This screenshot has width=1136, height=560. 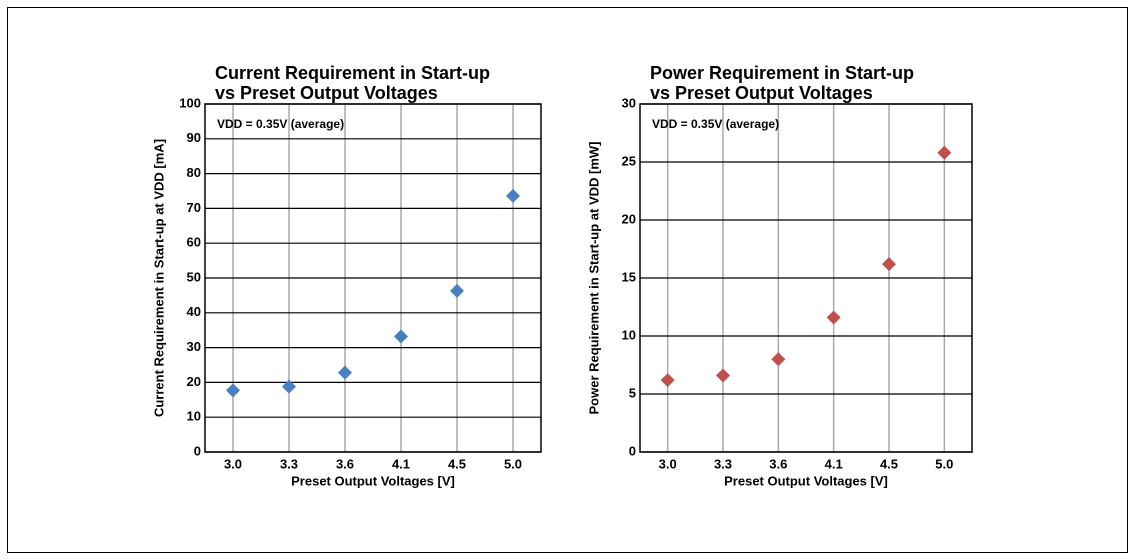 What do you see at coordinates (190, 102) in the screenshot?
I see `y-tick-label: 100` at bounding box center [190, 102].